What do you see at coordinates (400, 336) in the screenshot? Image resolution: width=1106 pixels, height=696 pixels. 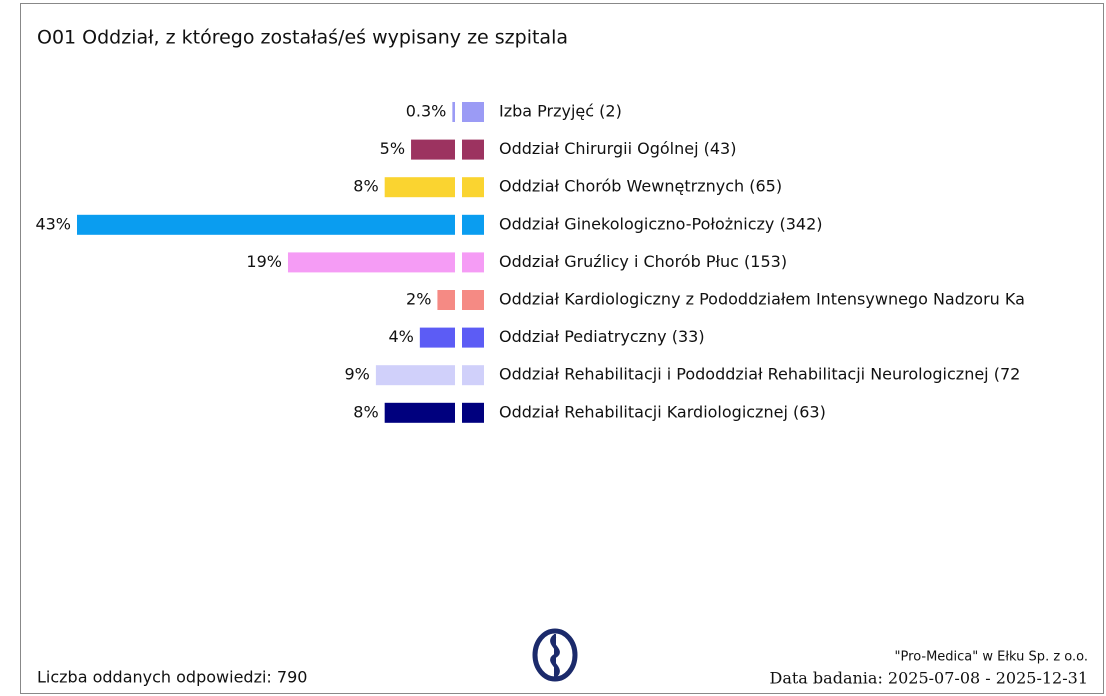 I see `value-label: 4%` at bounding box center [400, 336].